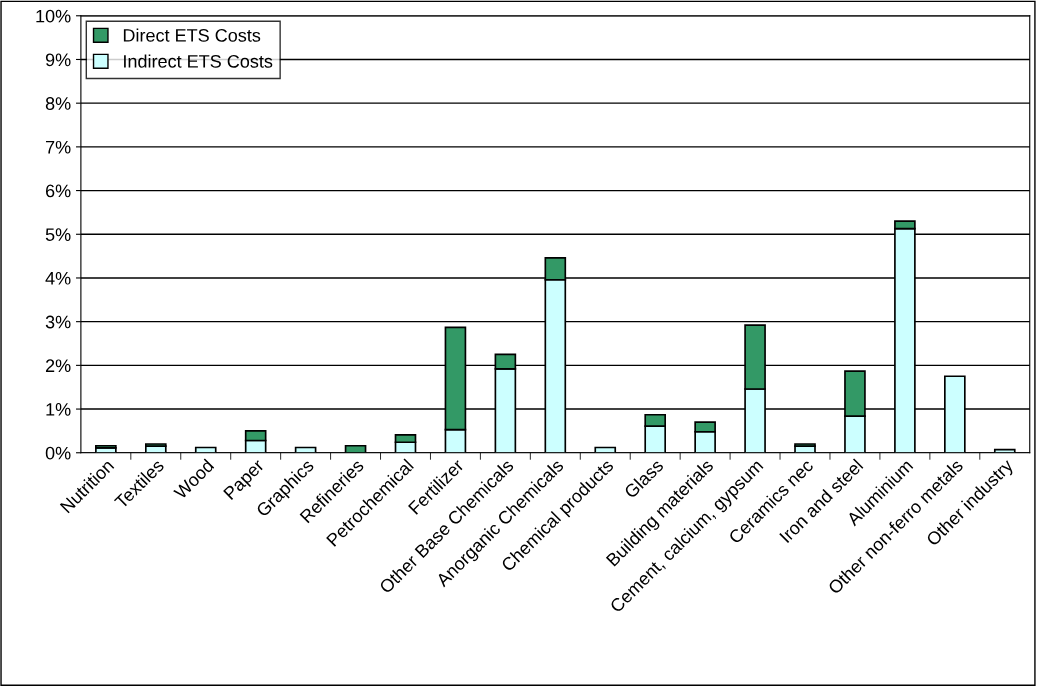  What do you see at coordinates (58, 322) in the screenshot?
I see `y-tick-label: 3%` at bounding box center [58, 322].